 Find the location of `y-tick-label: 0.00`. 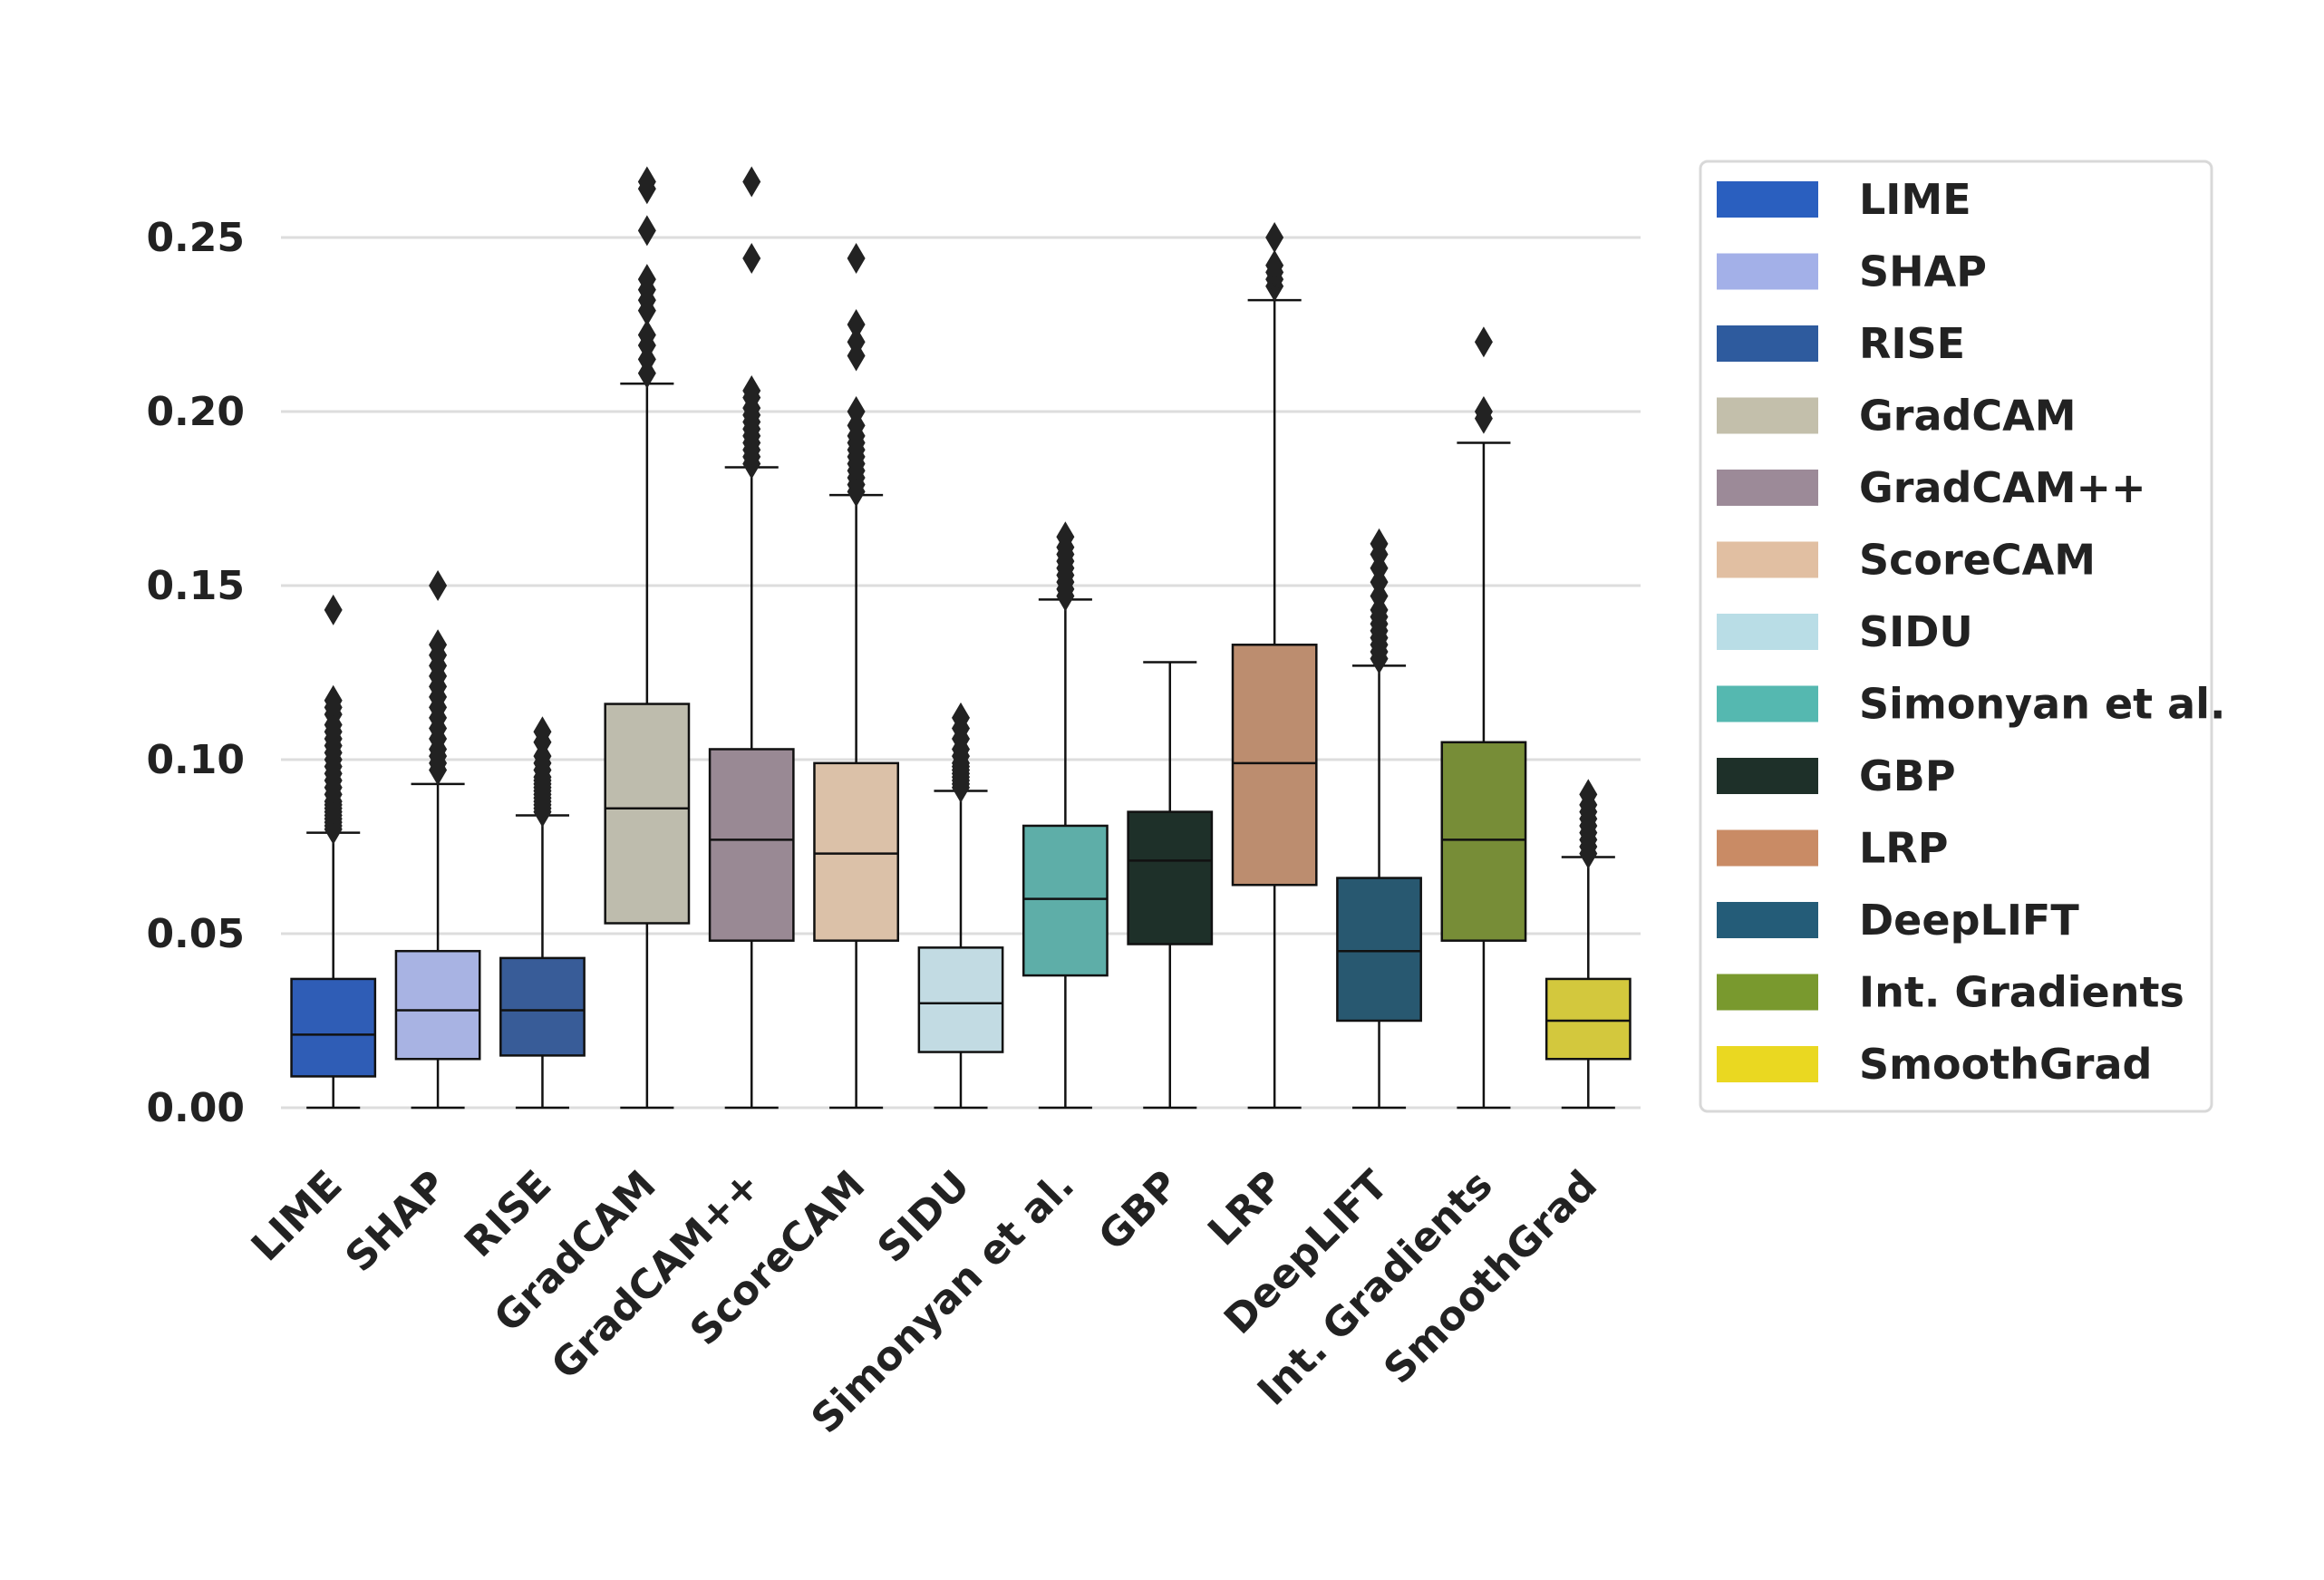

y-tick-label: 0.00 is located at coordinates (195, 1108).